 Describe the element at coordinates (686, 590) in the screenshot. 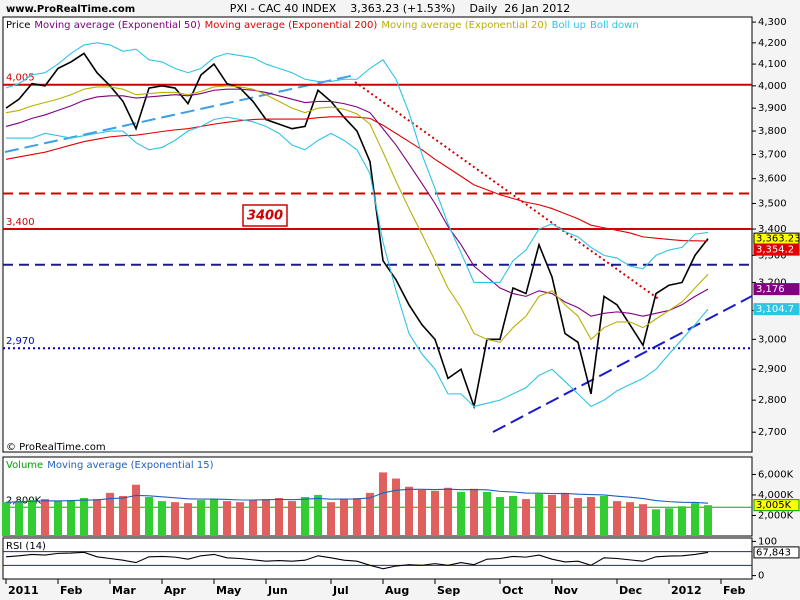

I see `x-tick-label: 2012` at that location.